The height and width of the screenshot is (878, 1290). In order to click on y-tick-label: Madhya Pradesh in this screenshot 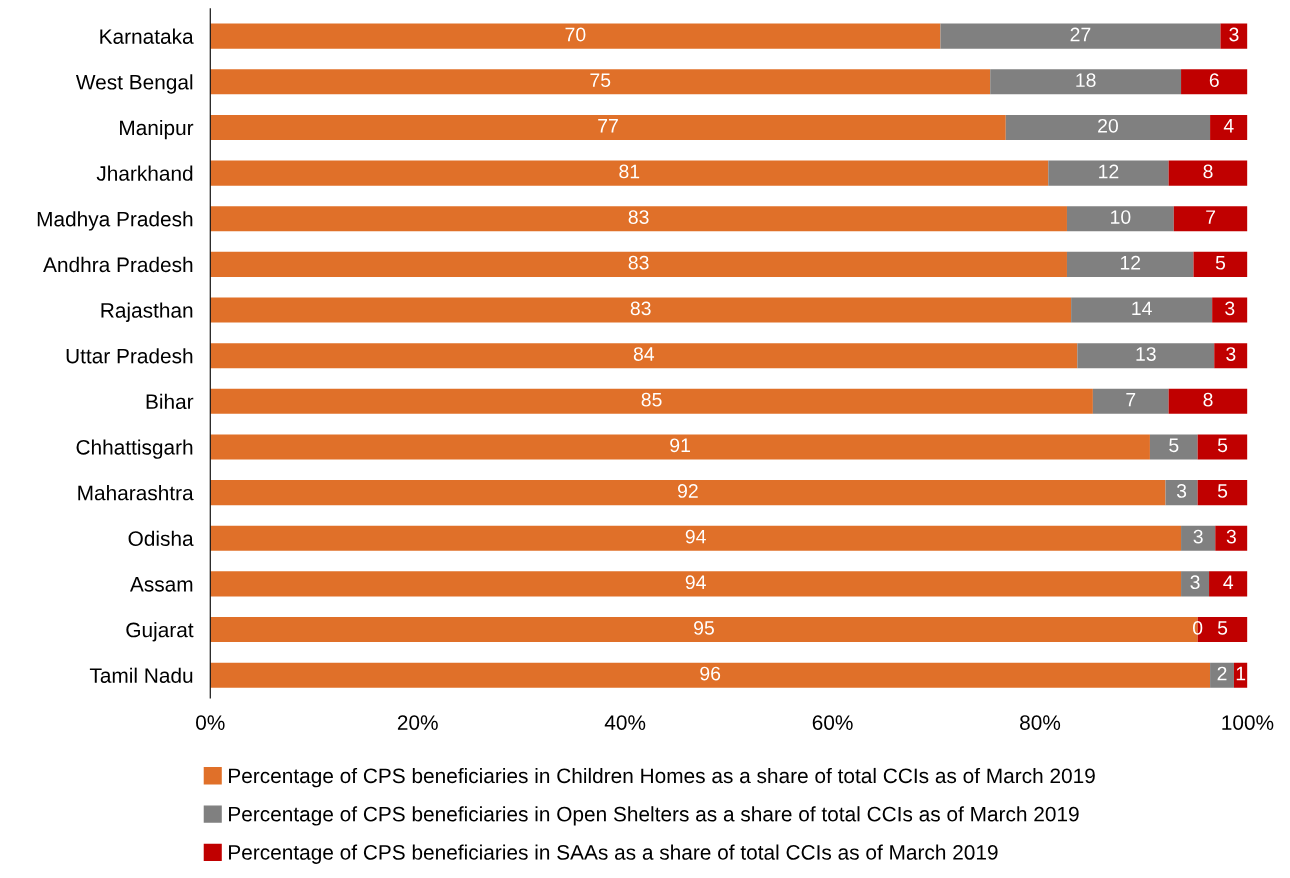, I will do `click(115, 221)`.